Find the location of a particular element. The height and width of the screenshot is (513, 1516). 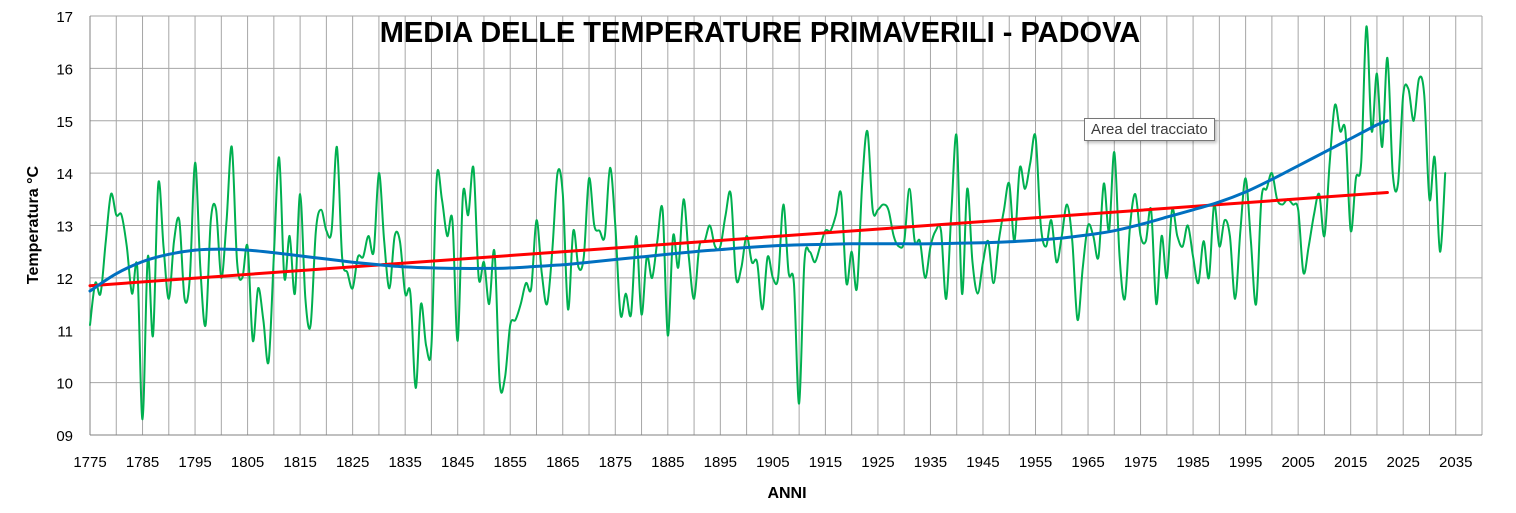

x-tick-label: 1895 is located at coordinates (720, 462).